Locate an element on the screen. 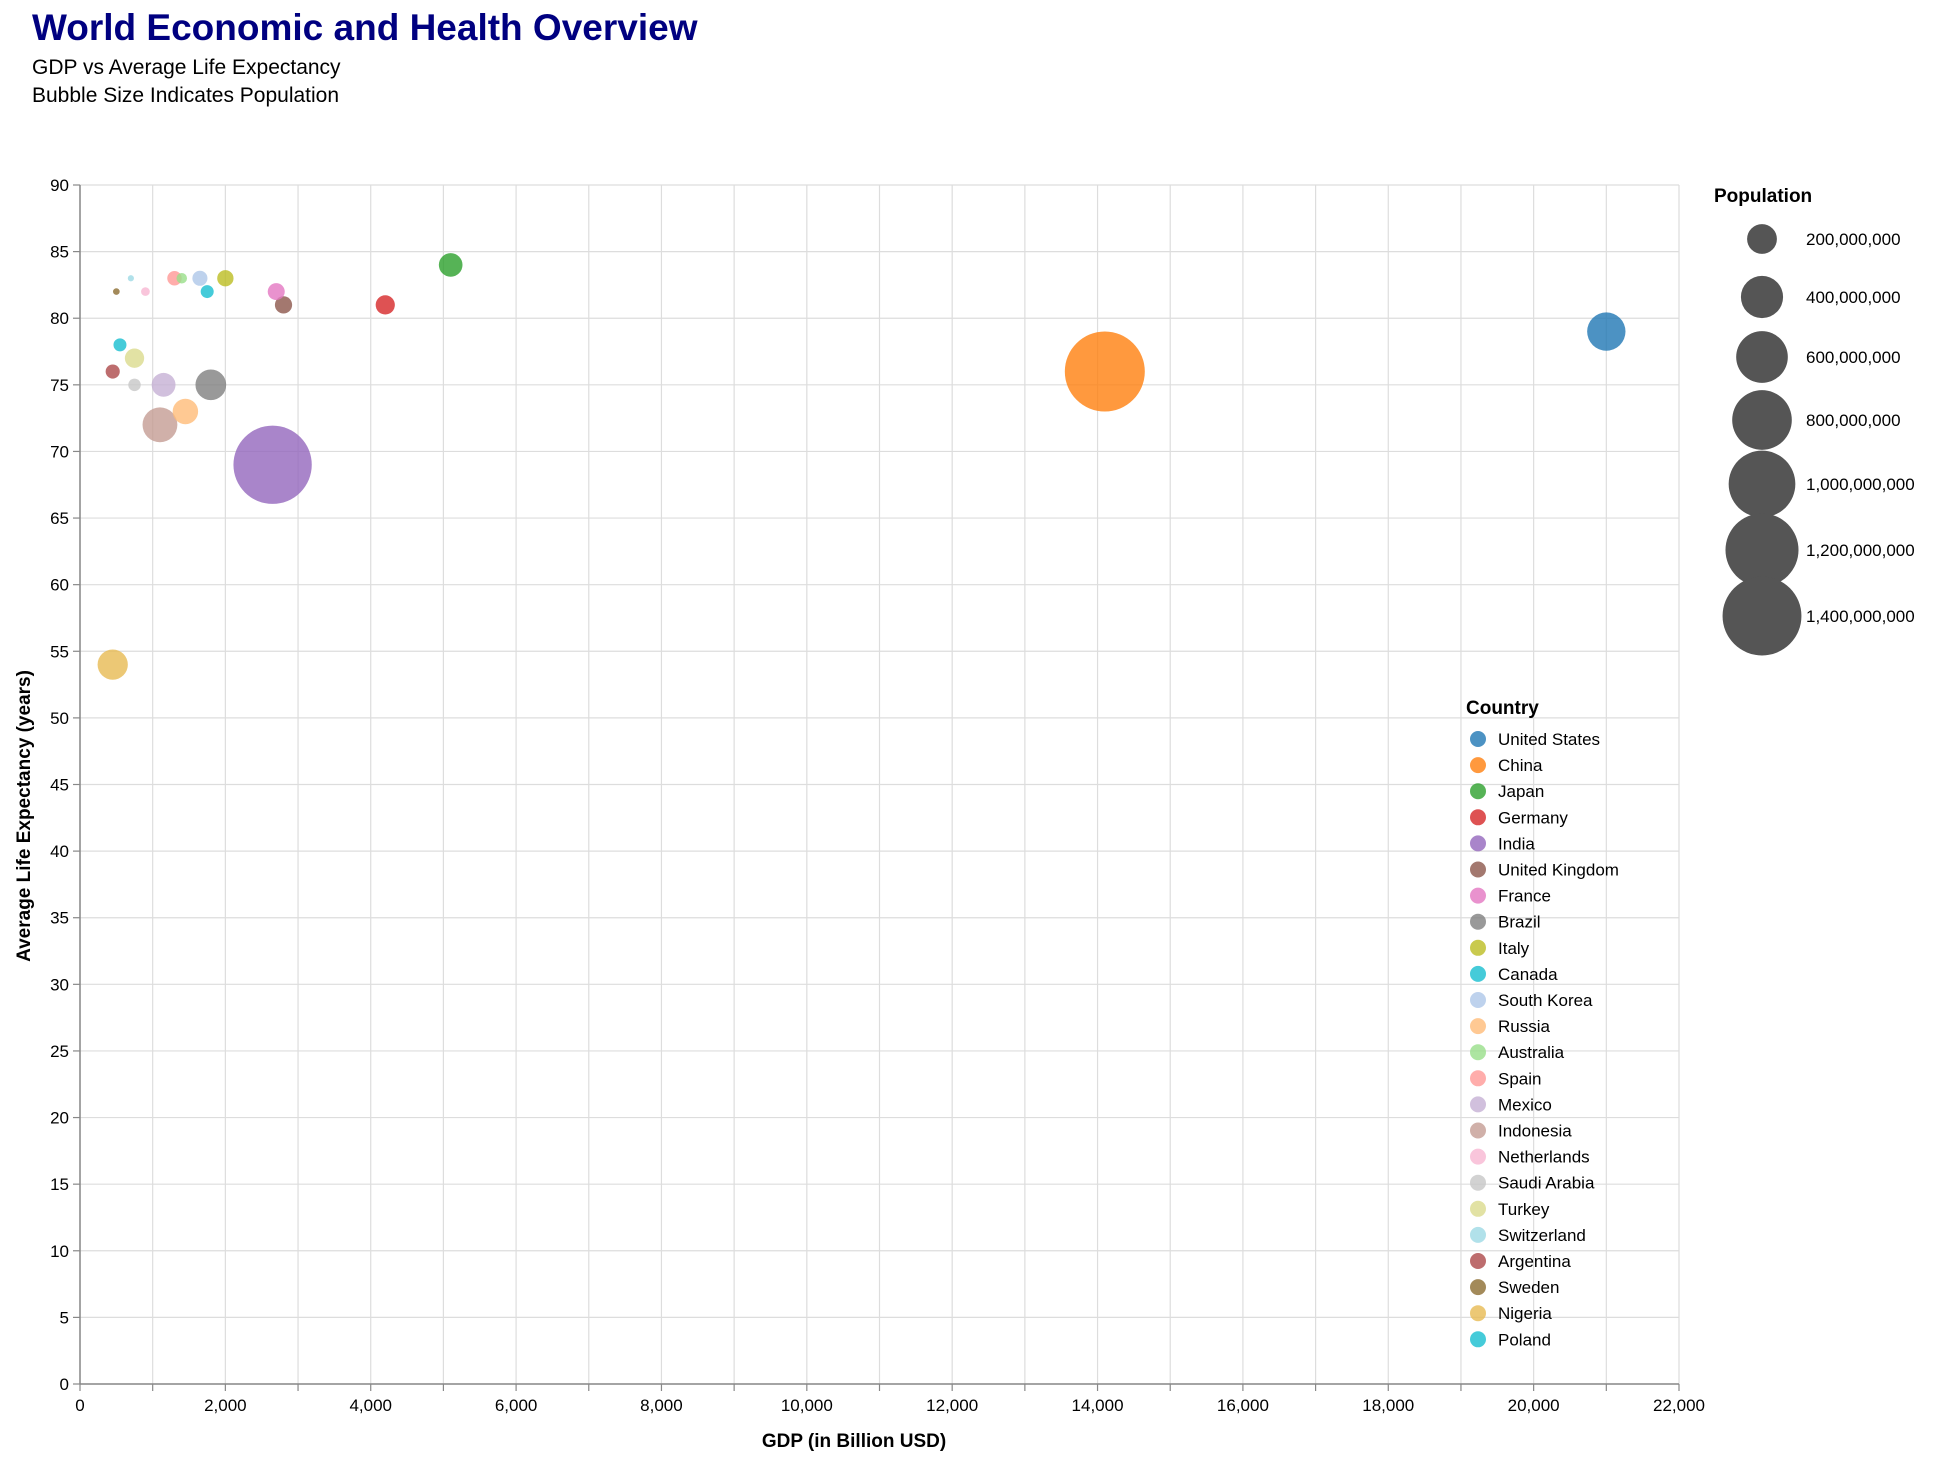  size-legend-label: 400,000,000 is located at coordinates (1853, 297).